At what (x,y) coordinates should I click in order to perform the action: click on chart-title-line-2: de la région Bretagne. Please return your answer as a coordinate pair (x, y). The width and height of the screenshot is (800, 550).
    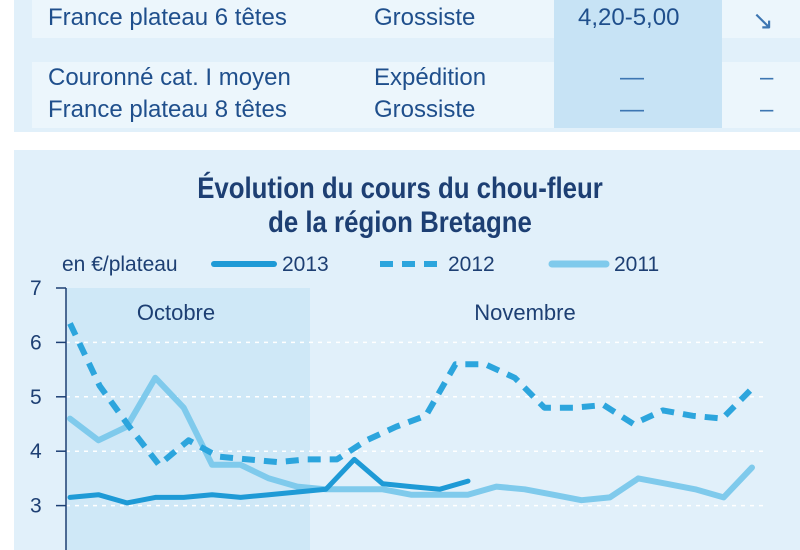
    Looking at the image, I should click on (400, 222).